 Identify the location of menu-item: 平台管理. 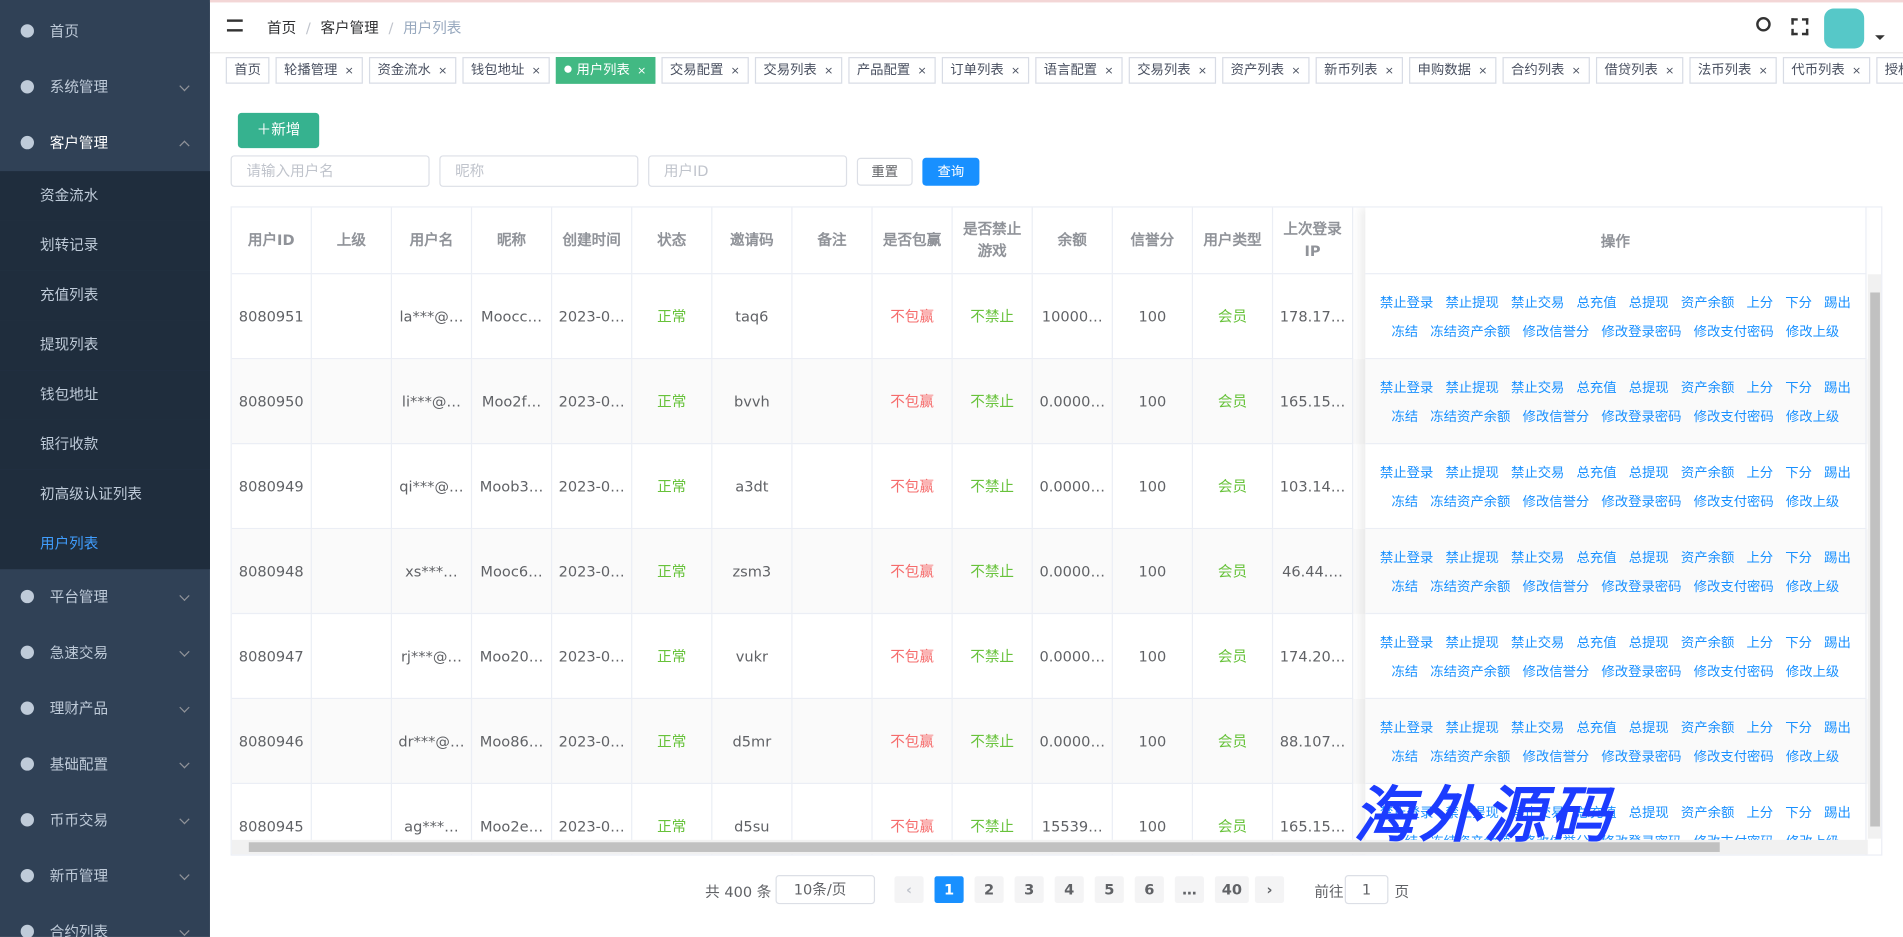
(105, 597).